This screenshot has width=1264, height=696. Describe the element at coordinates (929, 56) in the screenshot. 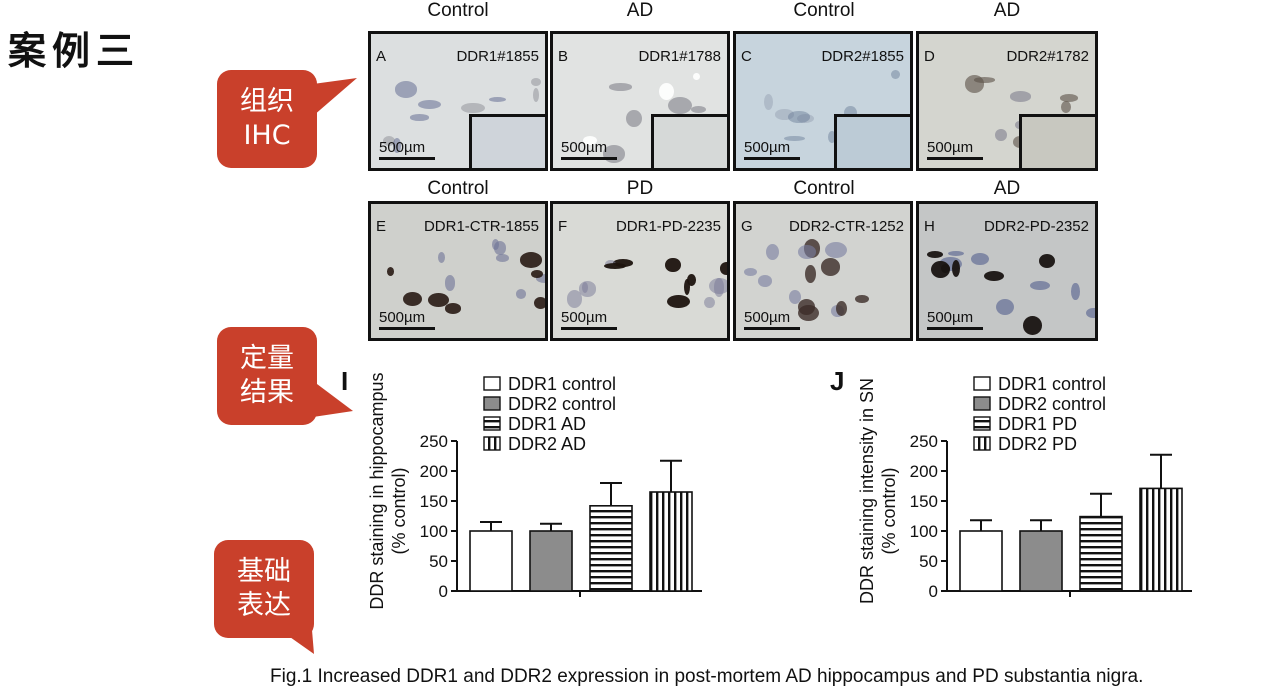

I see `panel-letter: D` at that location.